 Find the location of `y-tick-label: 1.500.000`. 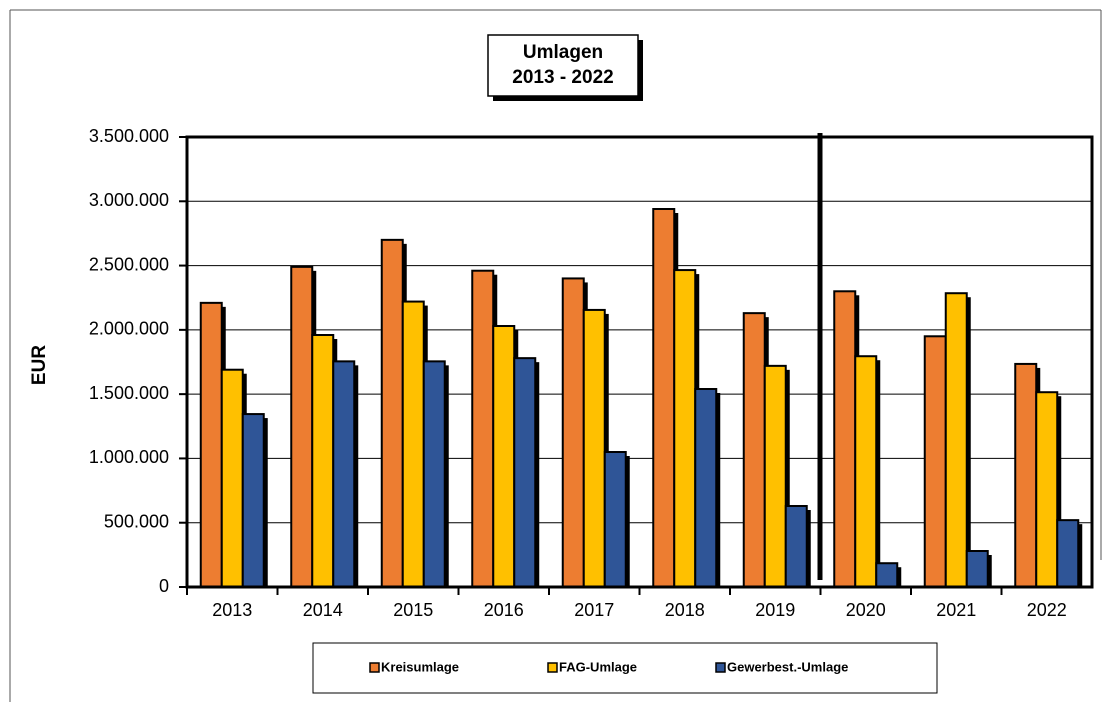

y-tick-label: 1.500.000 is located at coordinates (129, 393).